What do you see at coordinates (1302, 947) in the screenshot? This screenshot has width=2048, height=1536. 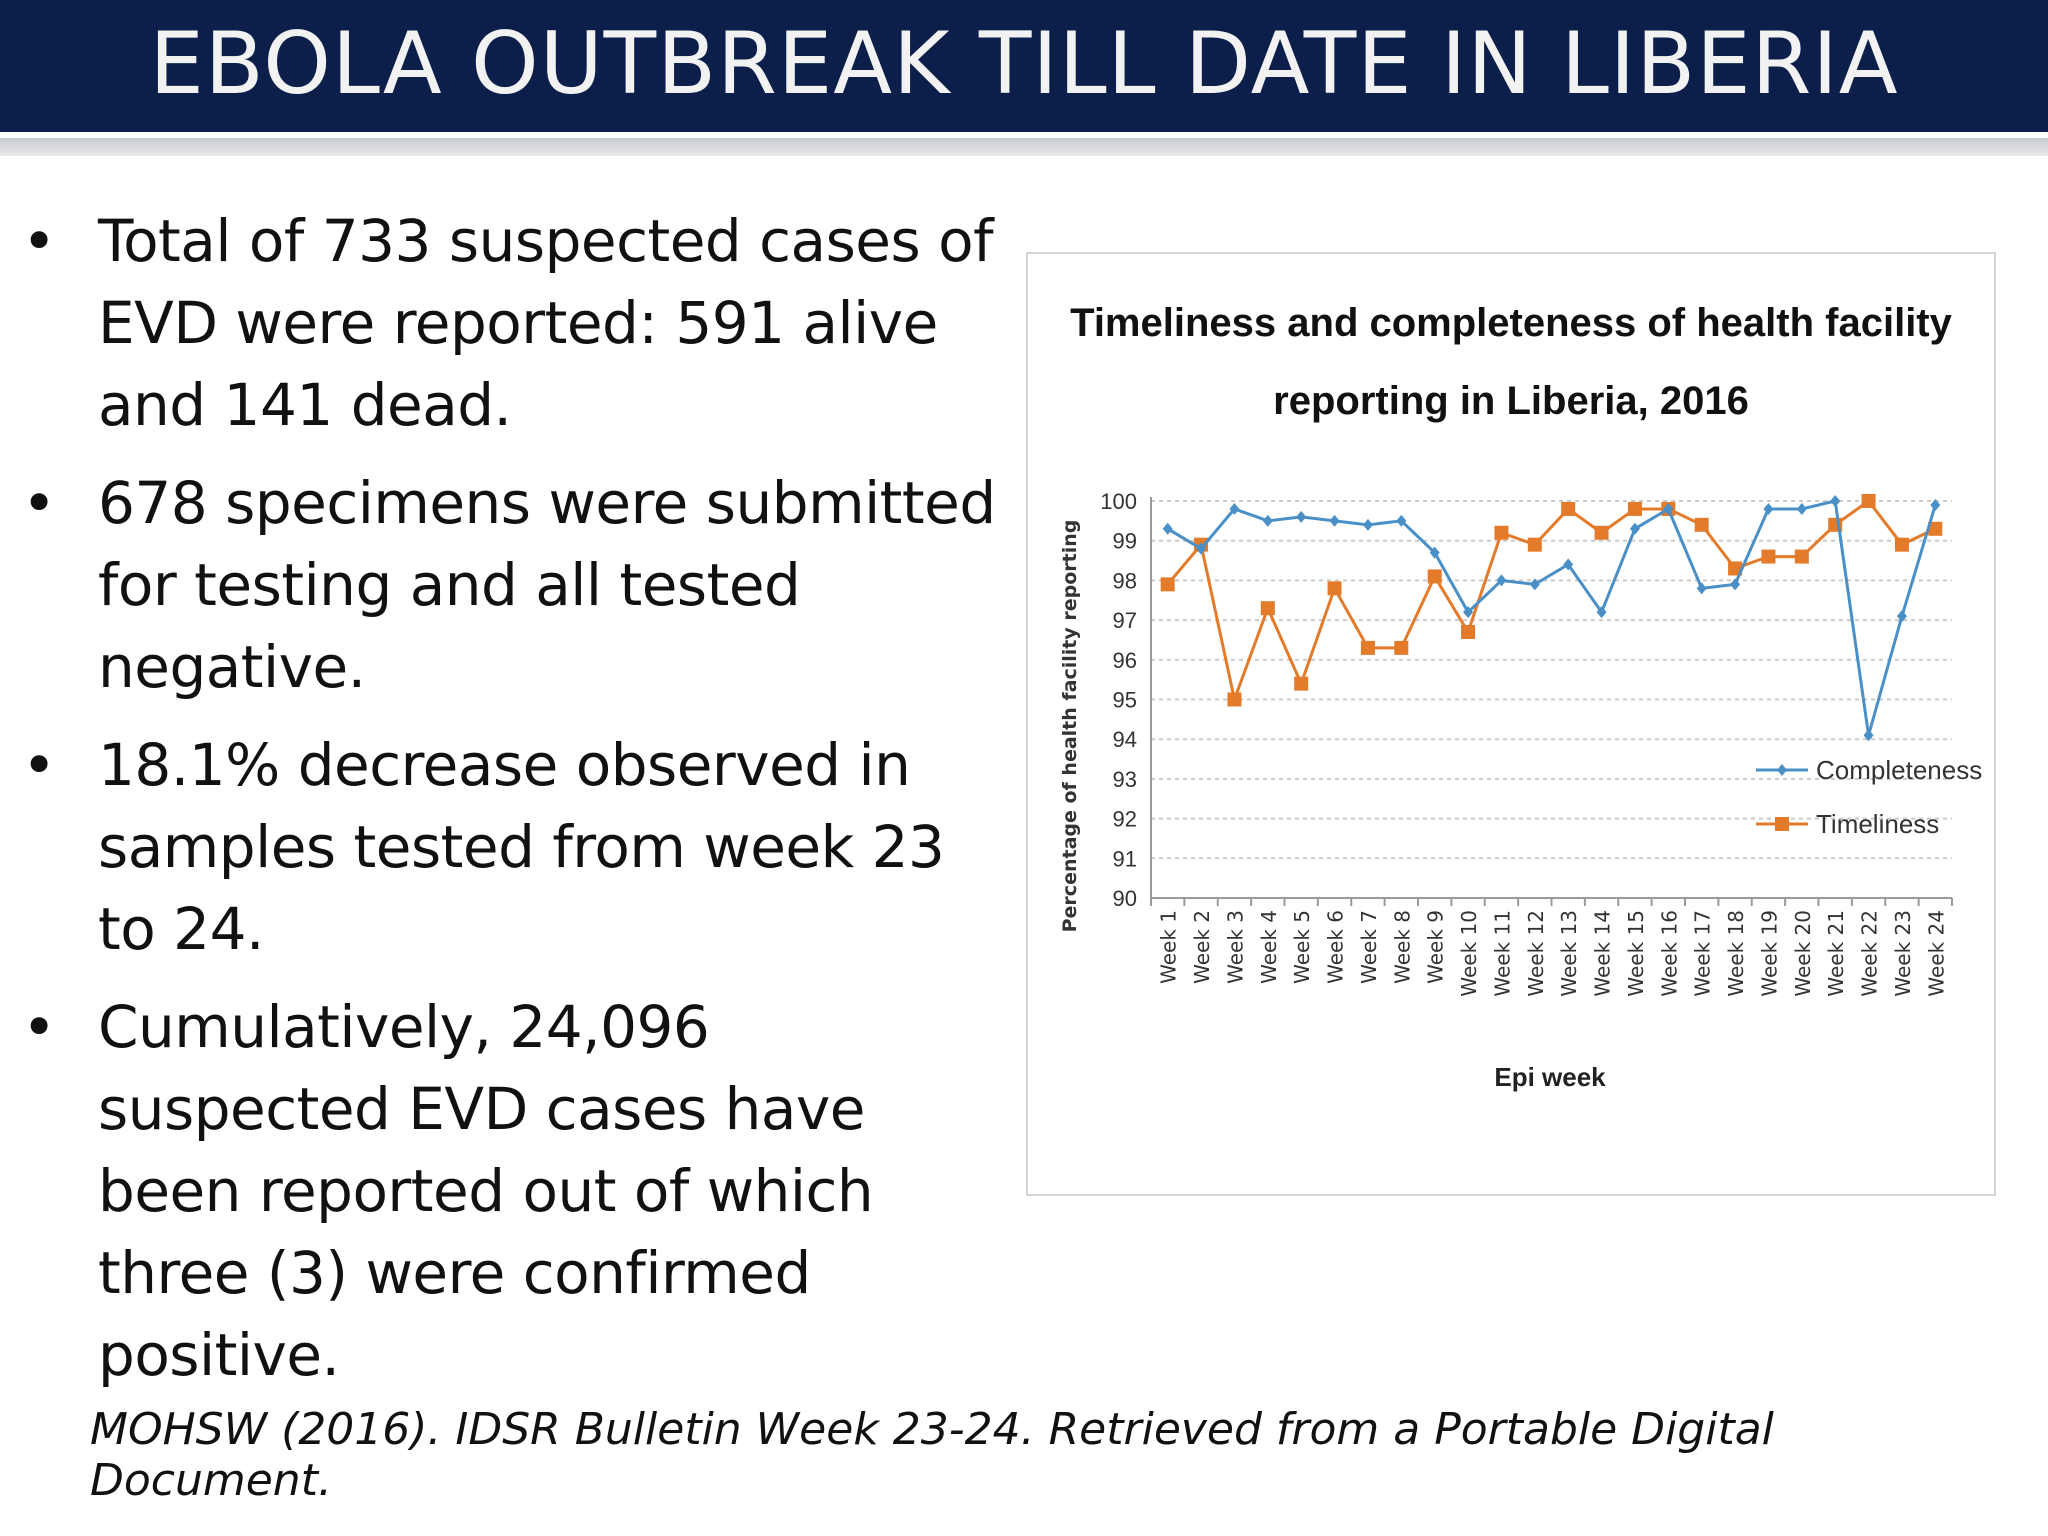 I see `x-tick-label: Week 5` at bounding box center [1302, 947].